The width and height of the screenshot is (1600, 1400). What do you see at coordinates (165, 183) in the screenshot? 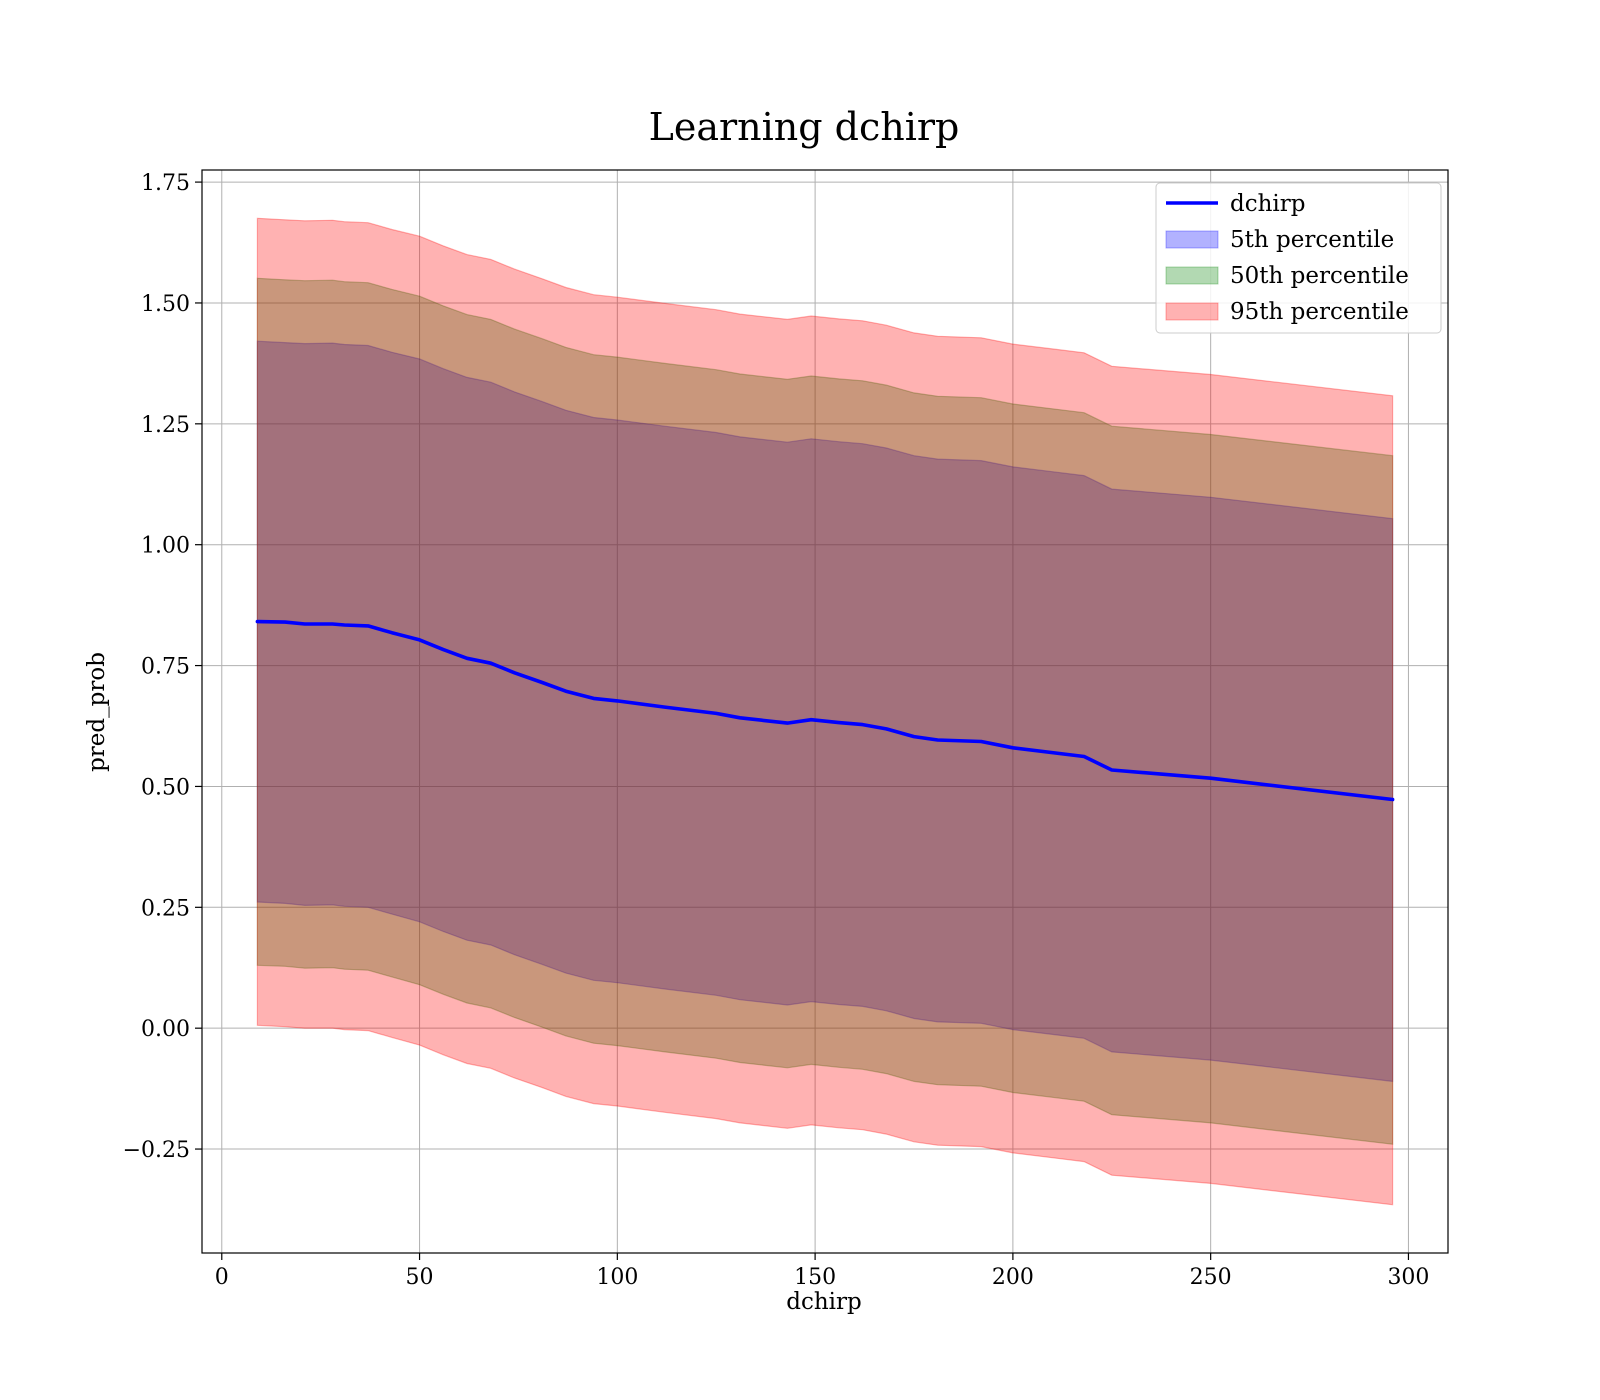
I see `y-tick-label: 1.75` at bounding box center [165, 183].